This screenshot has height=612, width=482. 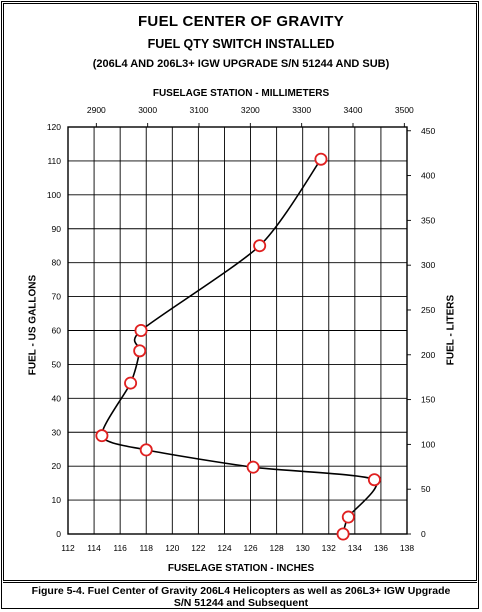 What do you see at coordinates (240, 582) in the screenshot?
I see `caption-divider` at bounding box center [240, 582].